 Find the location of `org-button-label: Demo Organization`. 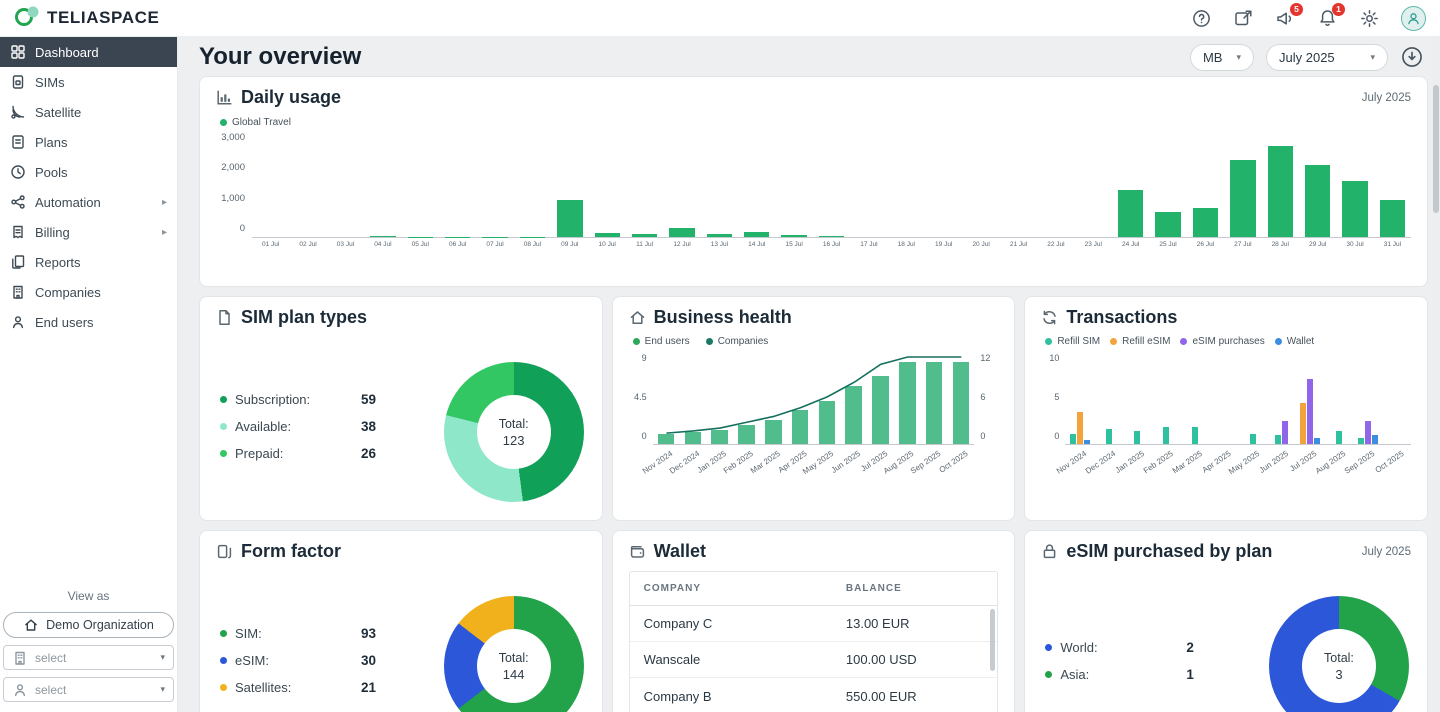

org-button-label: Demo Organization is located at coordinates (100, 625).